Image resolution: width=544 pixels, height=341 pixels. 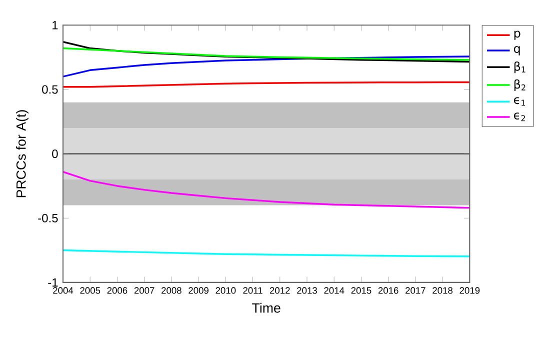 I want to click on x-tick-label: 2016, so click(x=388, y=290).